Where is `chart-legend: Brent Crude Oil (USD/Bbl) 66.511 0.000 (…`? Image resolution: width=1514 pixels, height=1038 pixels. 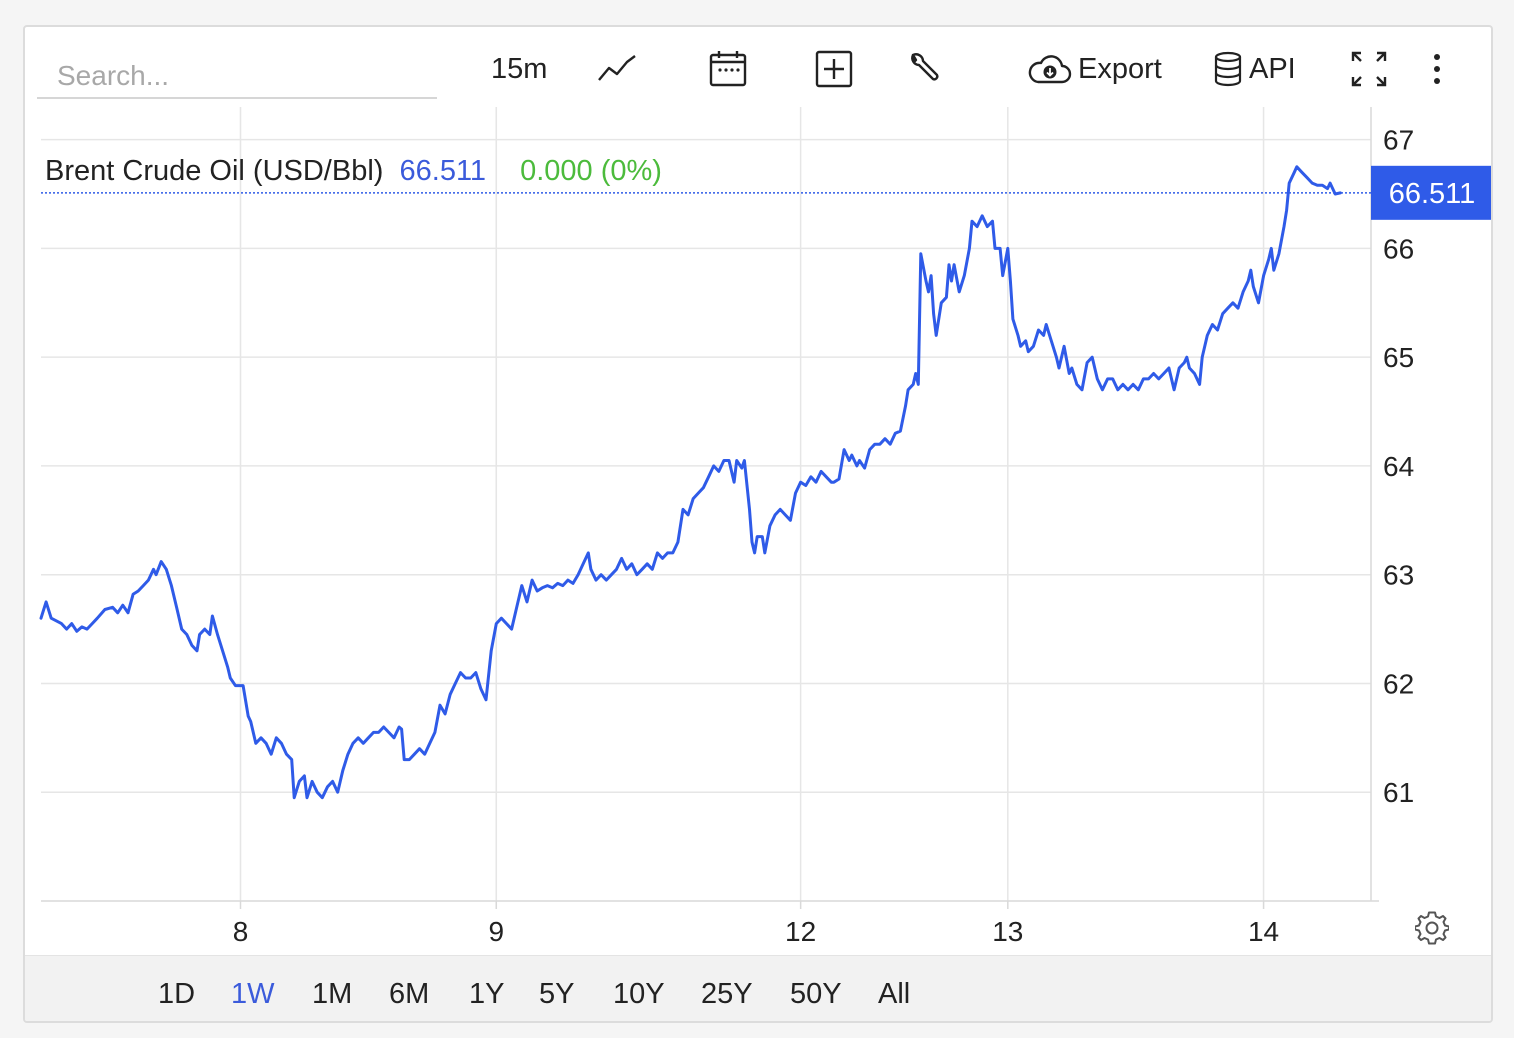 chart-legend: Brent Crude Oil (USD/Bbl) 66.511 0.000 (… is located at coordinates (353, 171).